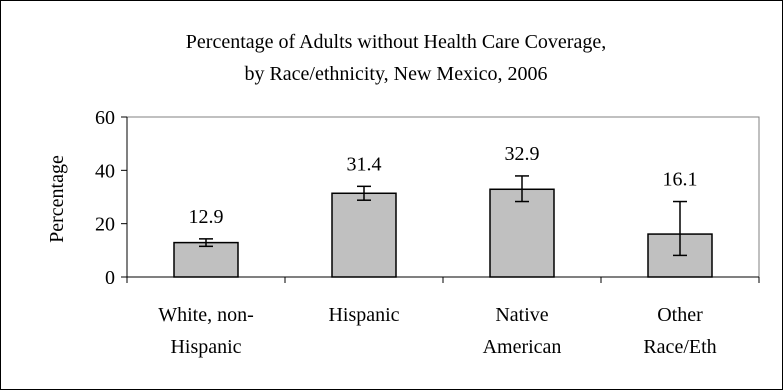 Image resolution: width=783 pixels, height=391 pixels. What do you see at coordinates (206, 315) in the screenshot?
I see `x-tick-label: White, non-` at bounding box center [206, 315].